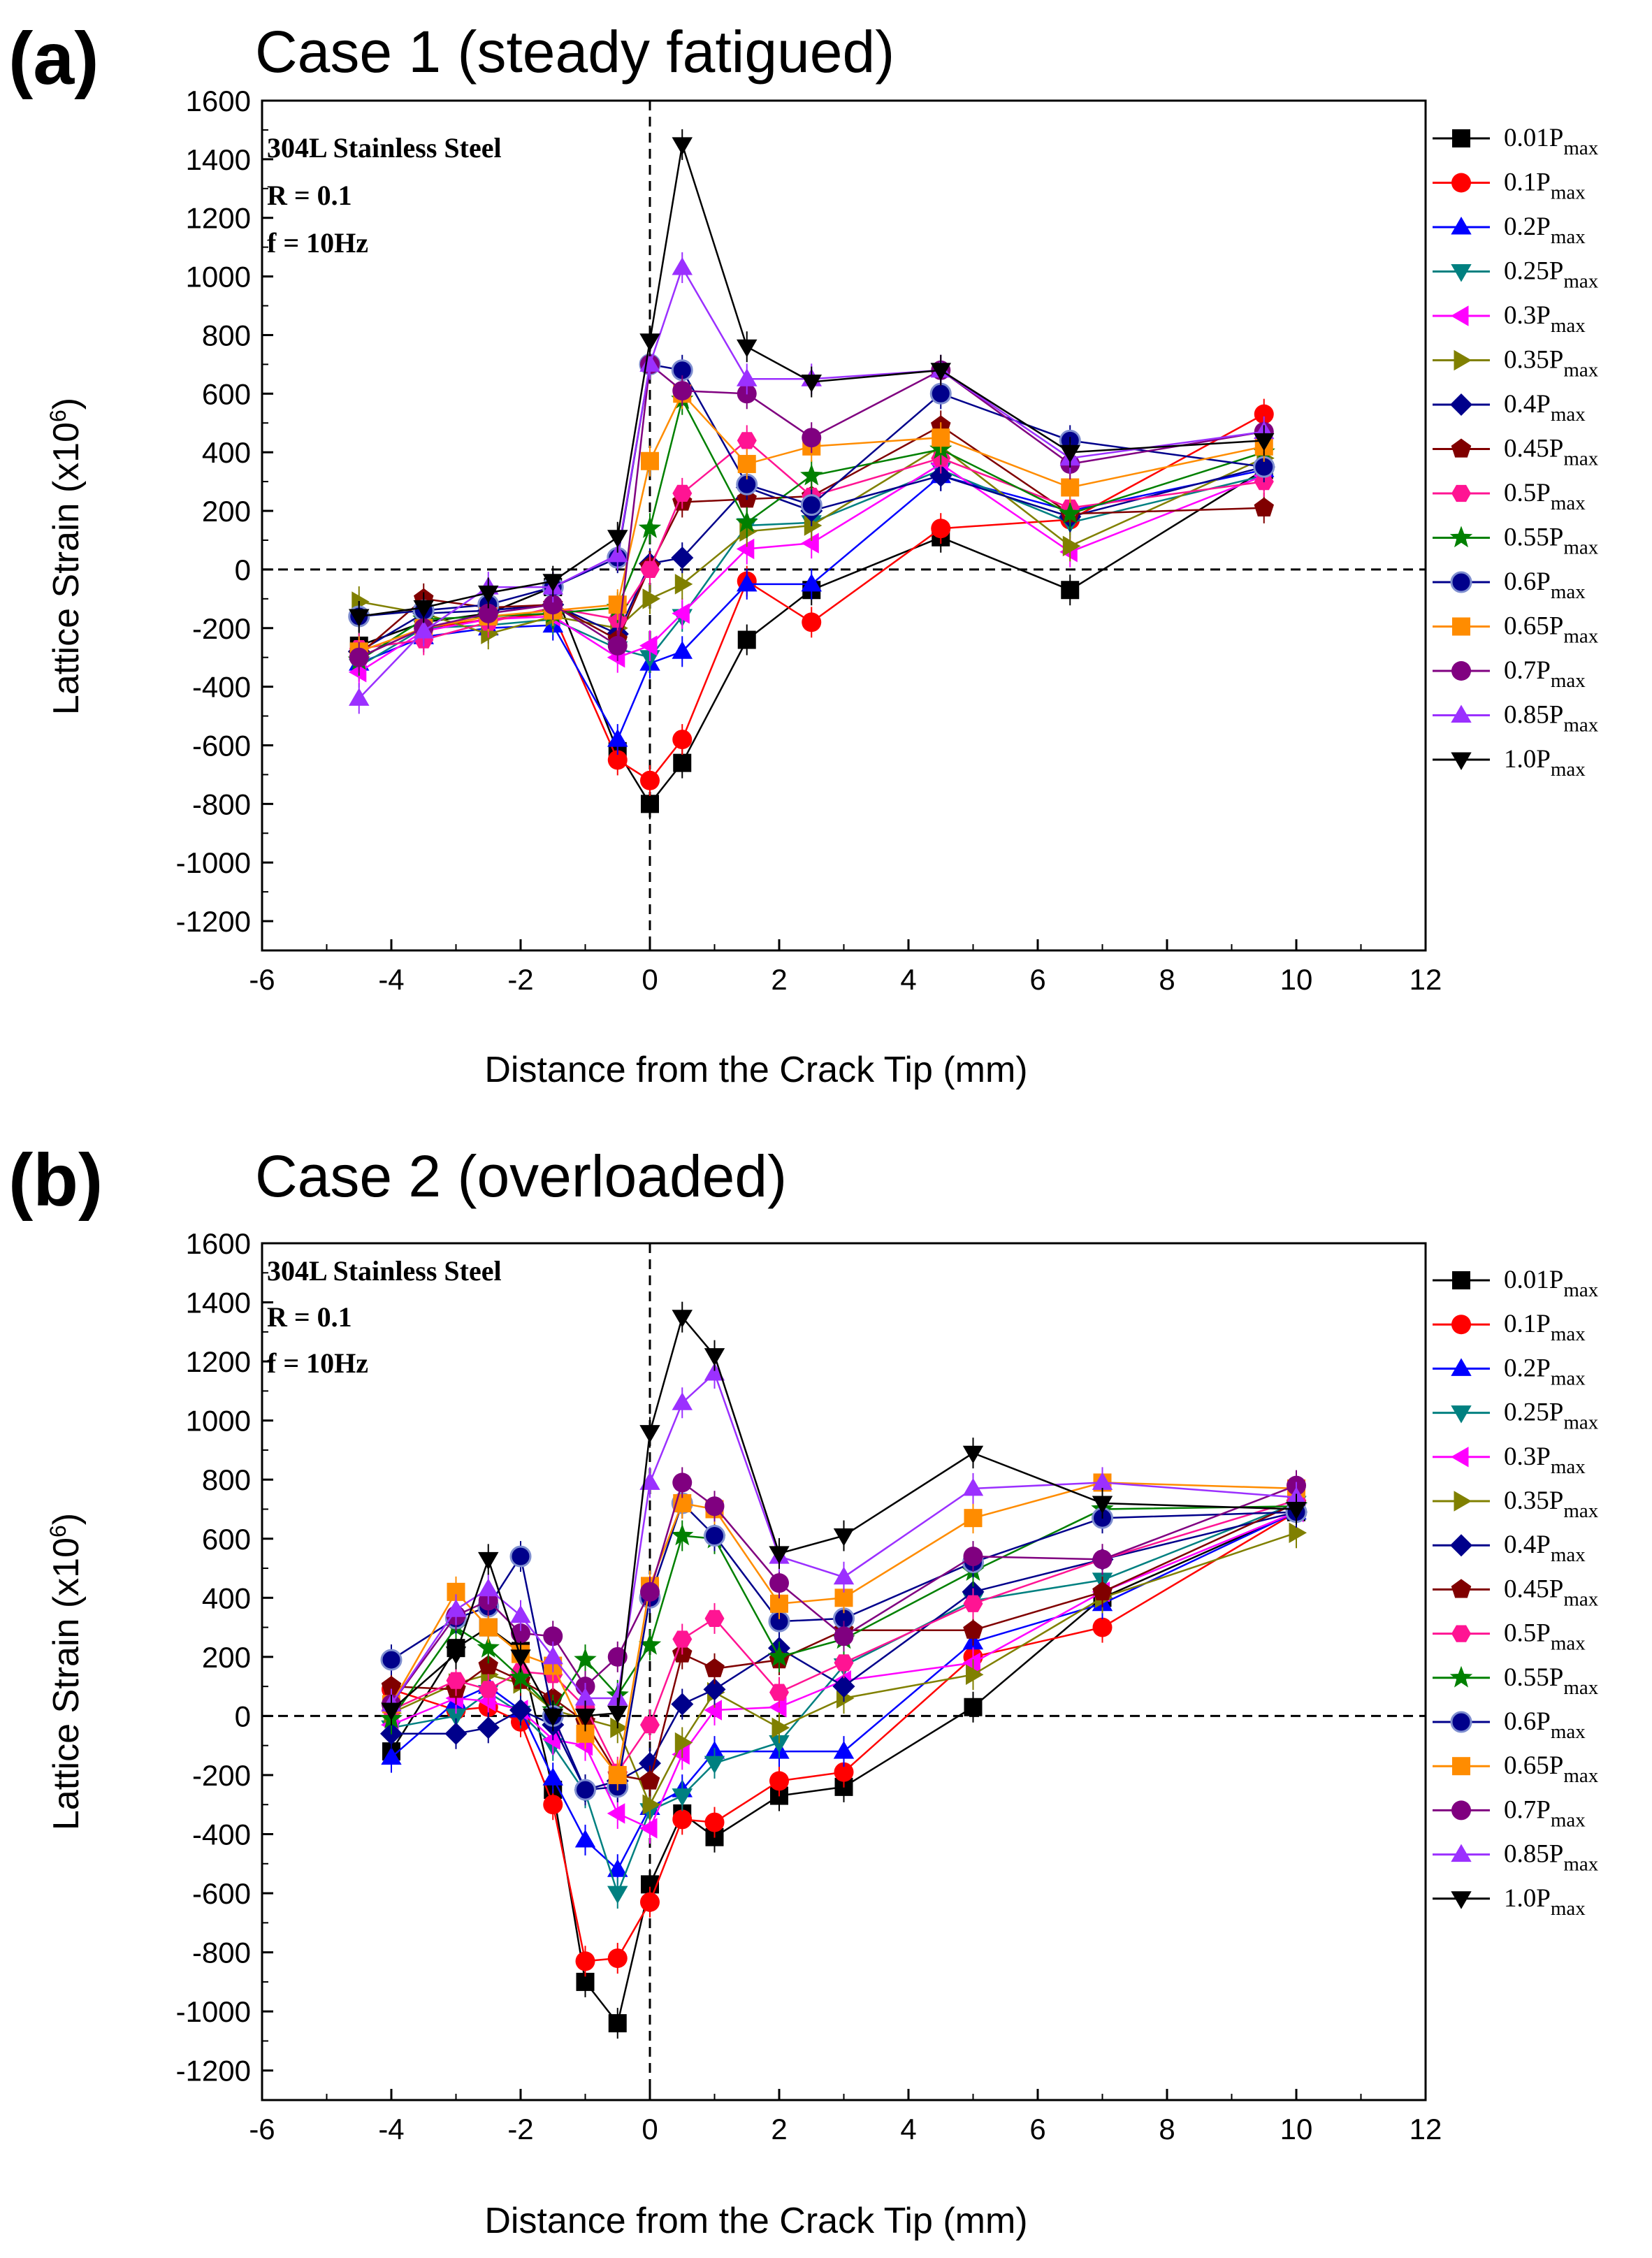 The width and height of the screenshot is (1652, 2258). What do you see at coordinates (520, 2129) in the screenshot?
I see `x-tick-label: -2` at bounding box center [520, 2129].